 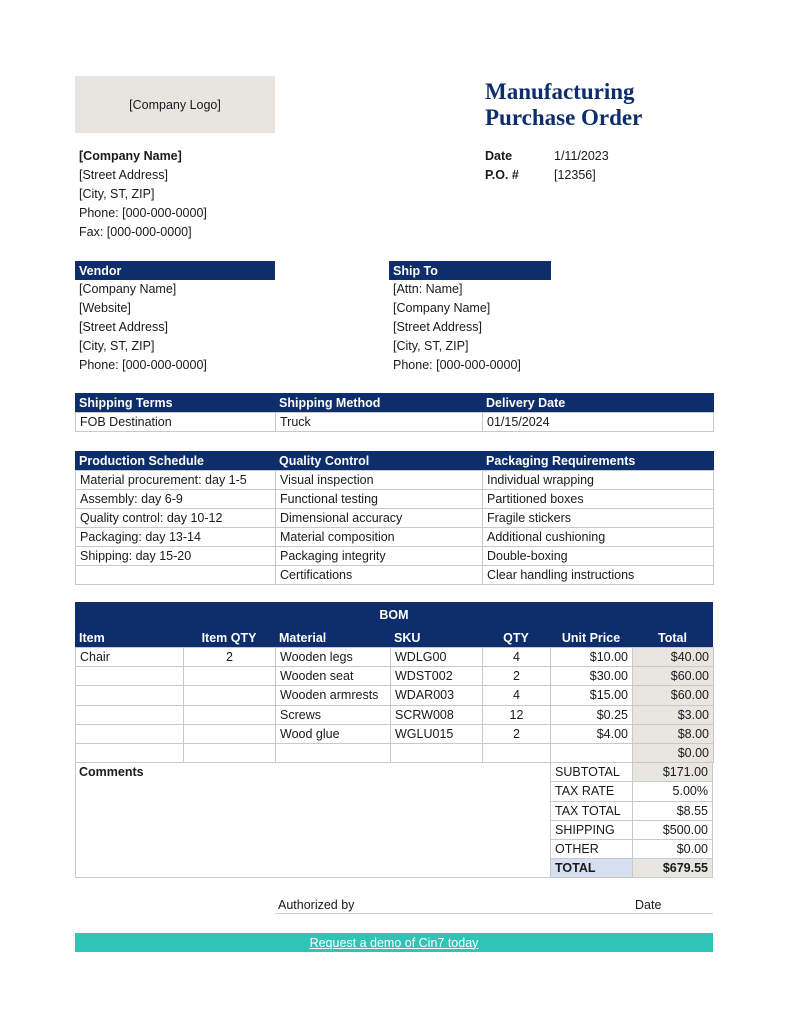 I want to click on table-cell: Quality control: day 10-12, so click(x=175, y=518).